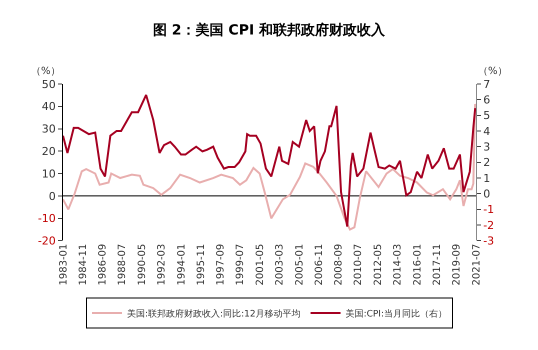 The height and width of the screenshot is (350, 538). I want to click on x-tick-label: 2010-07, so click(358, 265).